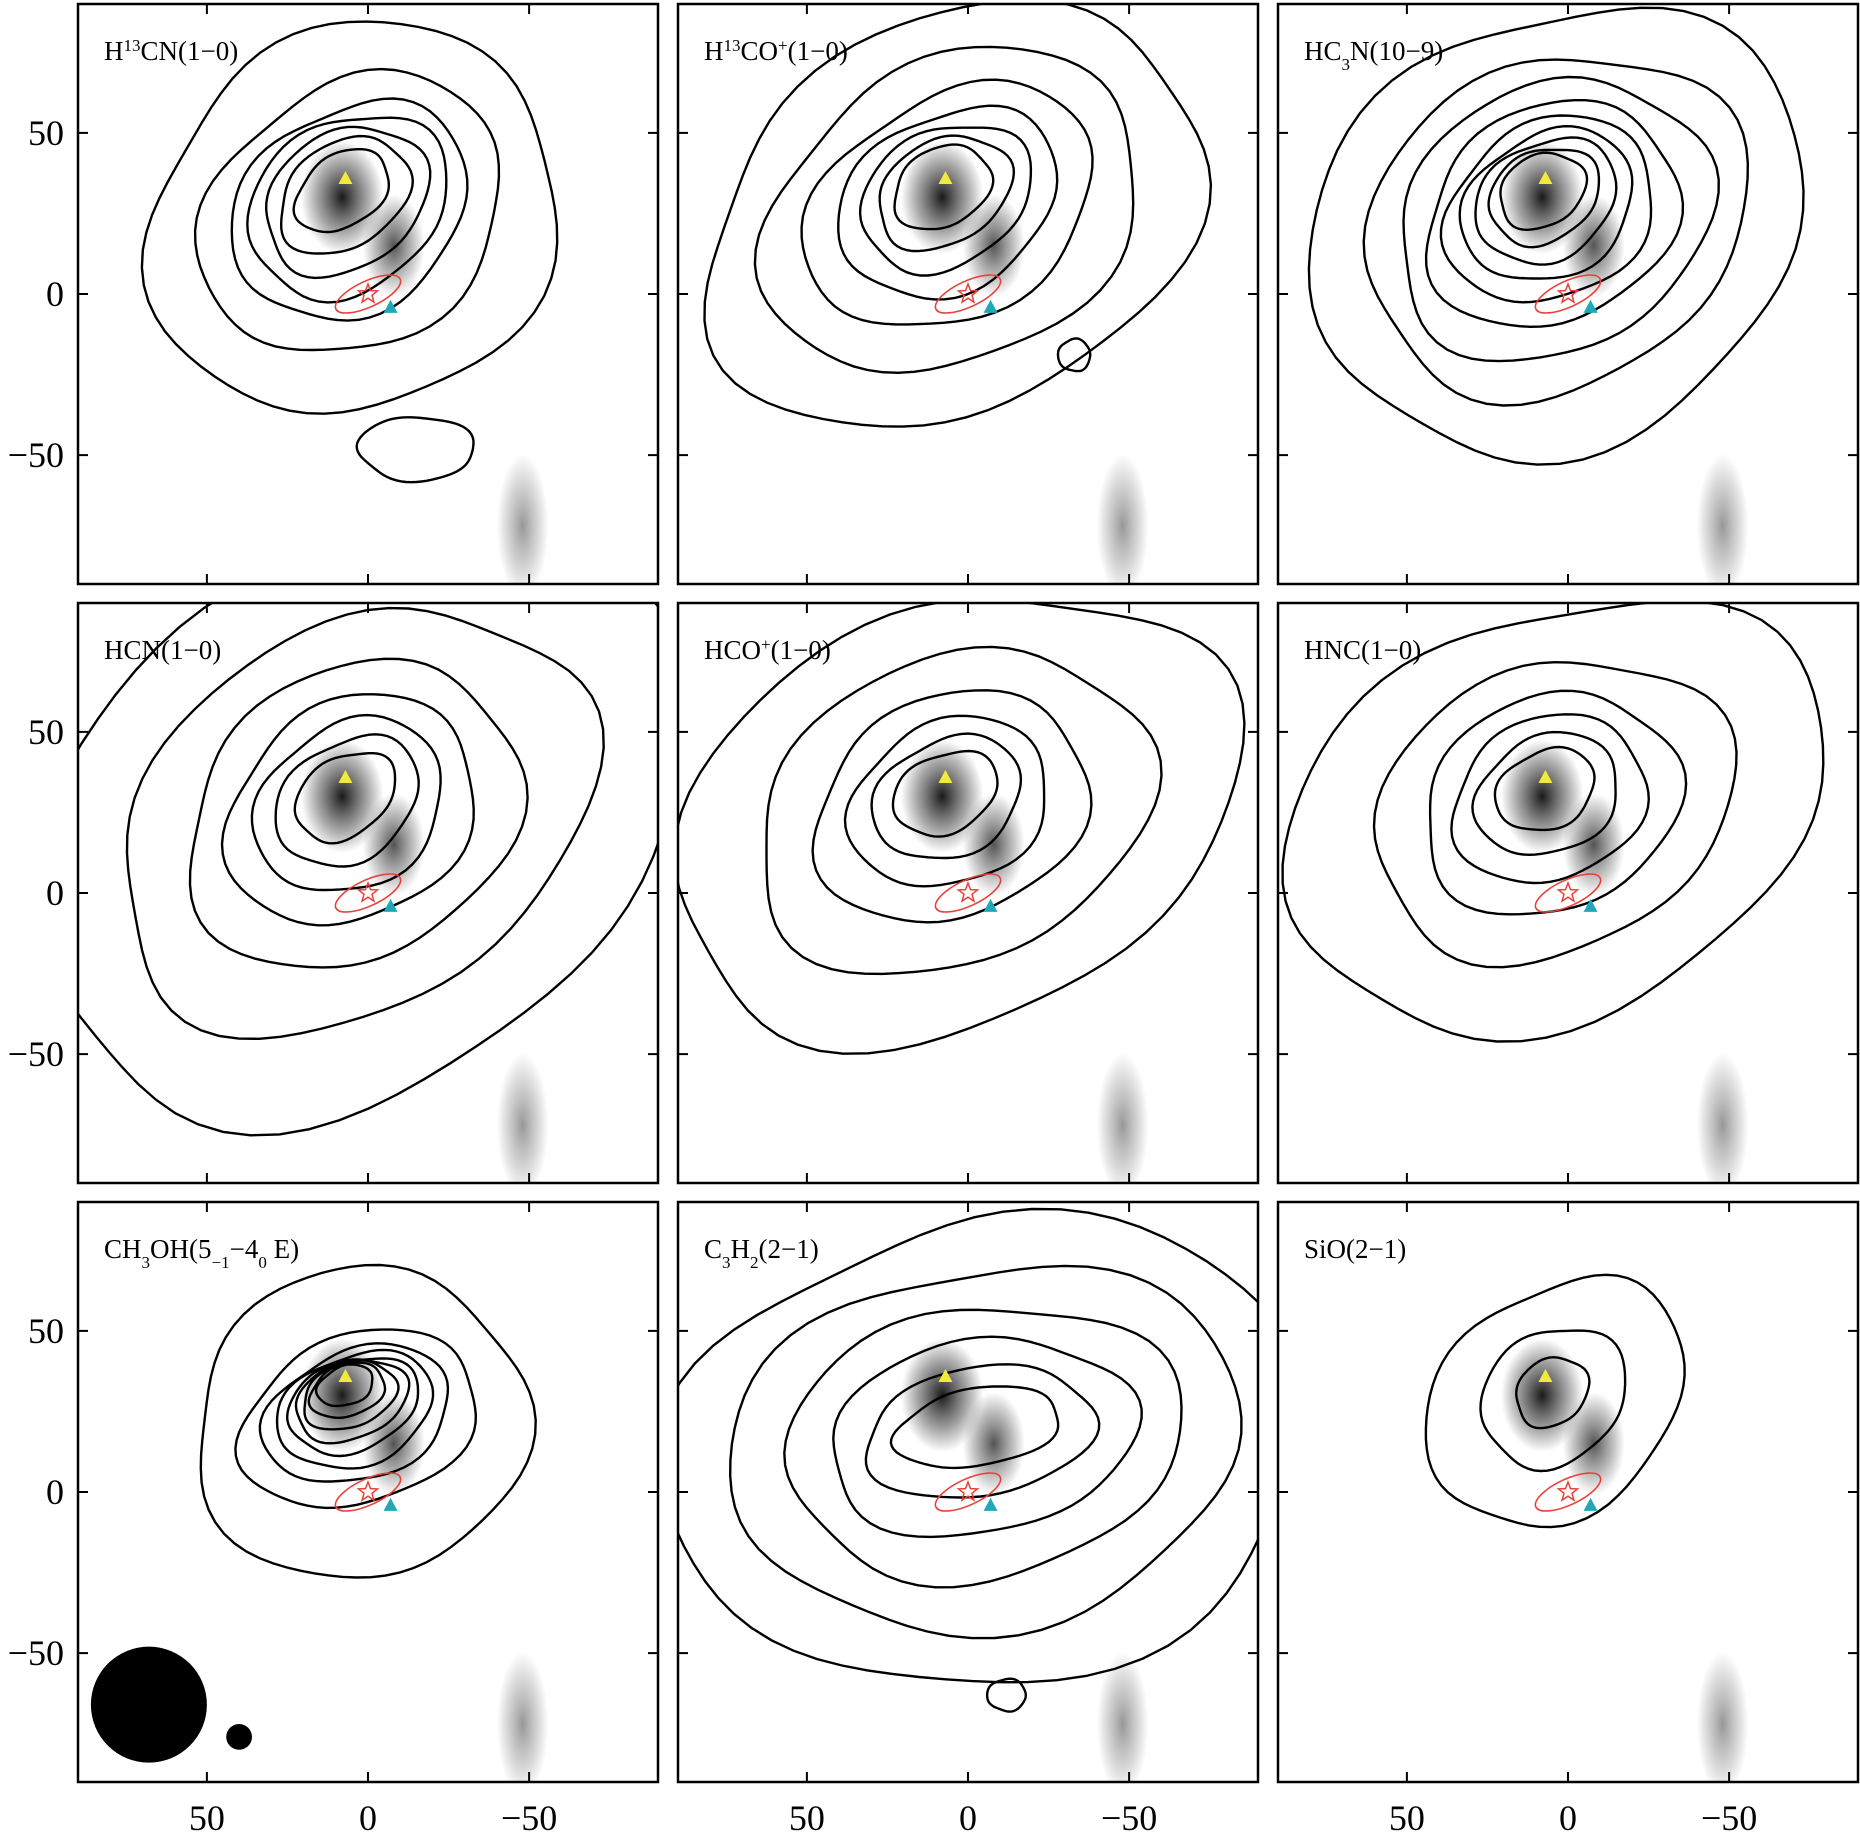  I want to click on panel-1: 50 0 −50 H13CN(1−0), so click(334, 294).